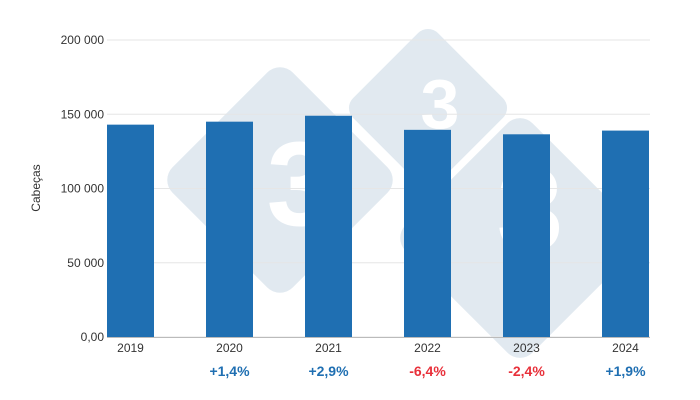 Image resolution: width=700 pixels, height=400 pixels. Describe the element at coordinates (328, 371) in the screenshot. I see `change-label-2021: +2,9%` at that location.